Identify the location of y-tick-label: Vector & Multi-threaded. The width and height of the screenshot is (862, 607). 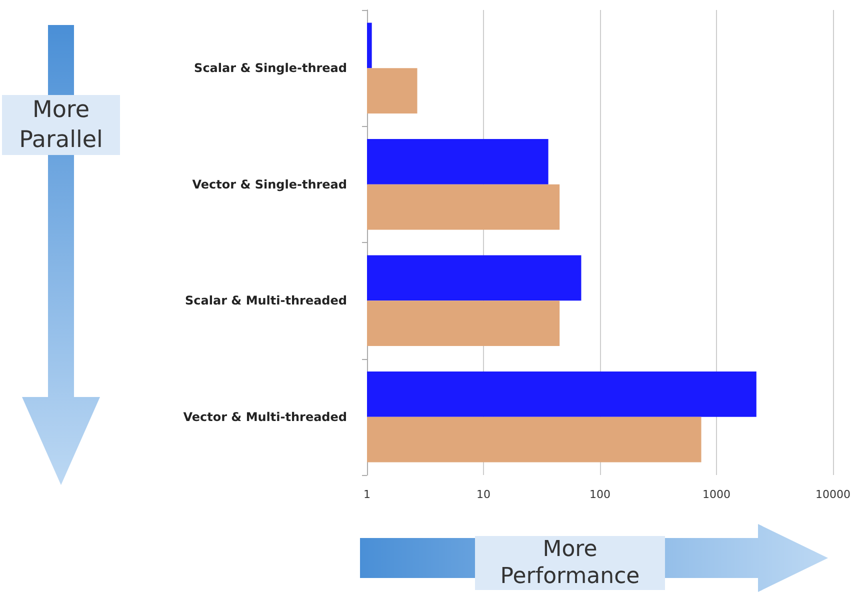
(265, 417).